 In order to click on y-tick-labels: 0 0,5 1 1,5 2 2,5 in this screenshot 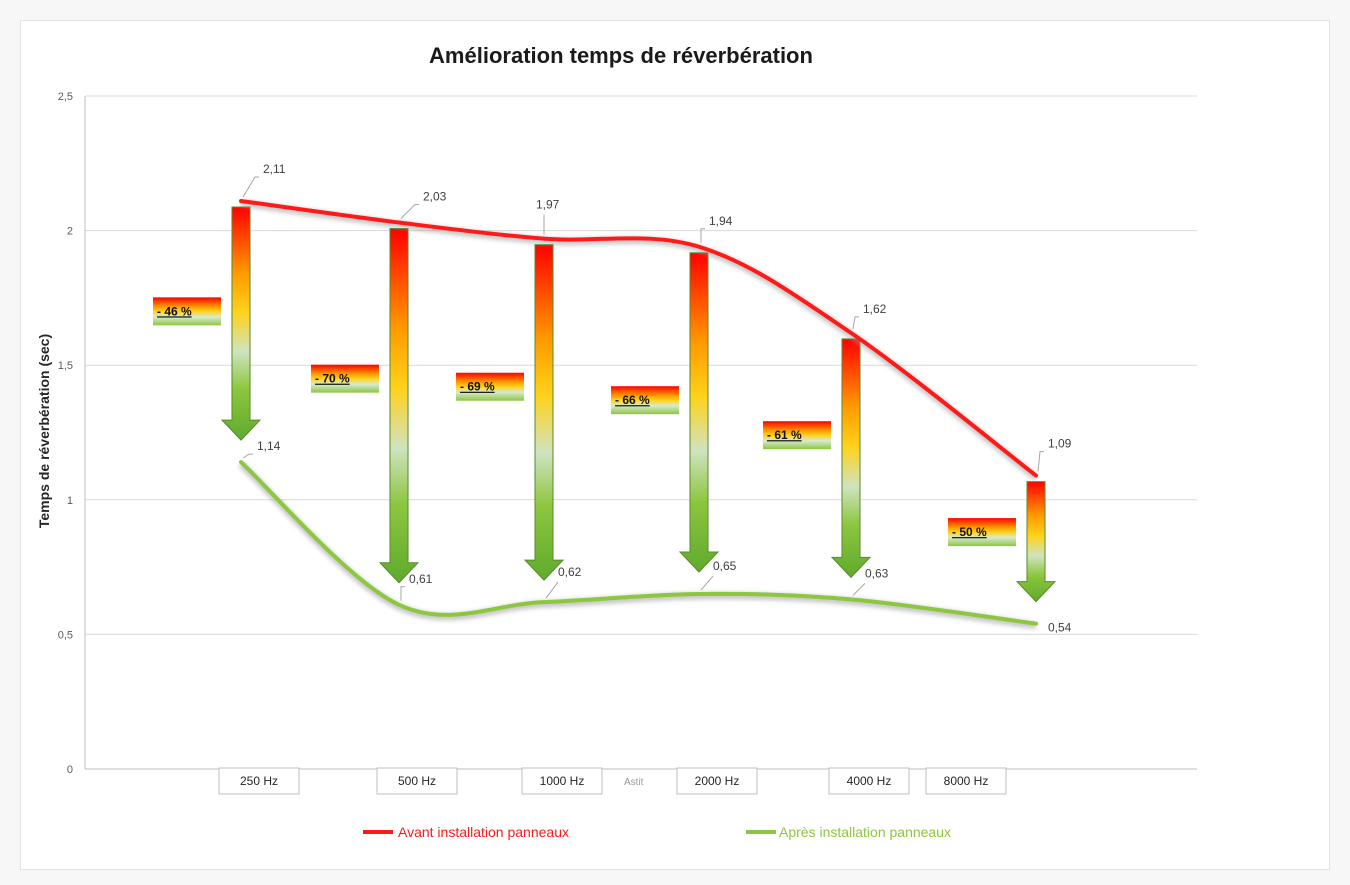, I will do `click(65, 433)`.